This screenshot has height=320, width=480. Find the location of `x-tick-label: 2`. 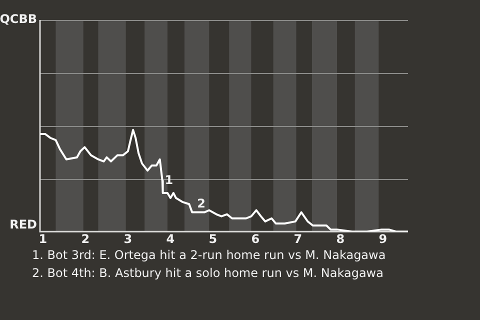

x-tick-label: 2 is located at coordinates (85, 239).